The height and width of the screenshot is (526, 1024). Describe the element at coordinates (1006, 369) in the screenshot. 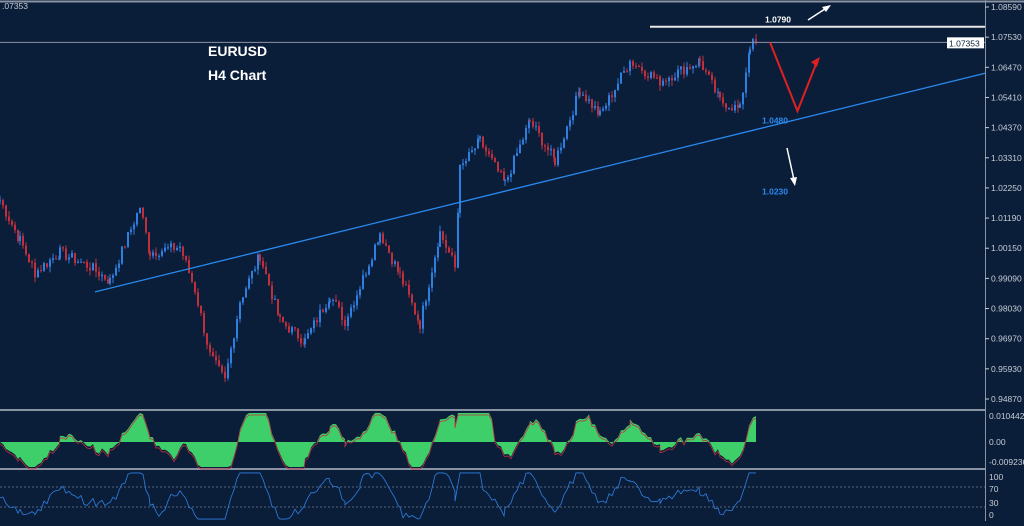

I see `y-tick-label: 0.95930` at that location.